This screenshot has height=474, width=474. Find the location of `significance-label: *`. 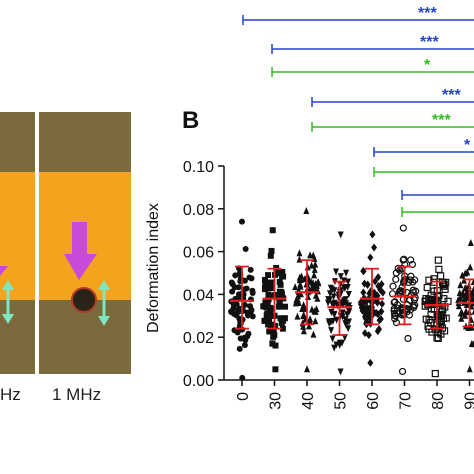

significance-label: * is located at coordinates (427, 65).